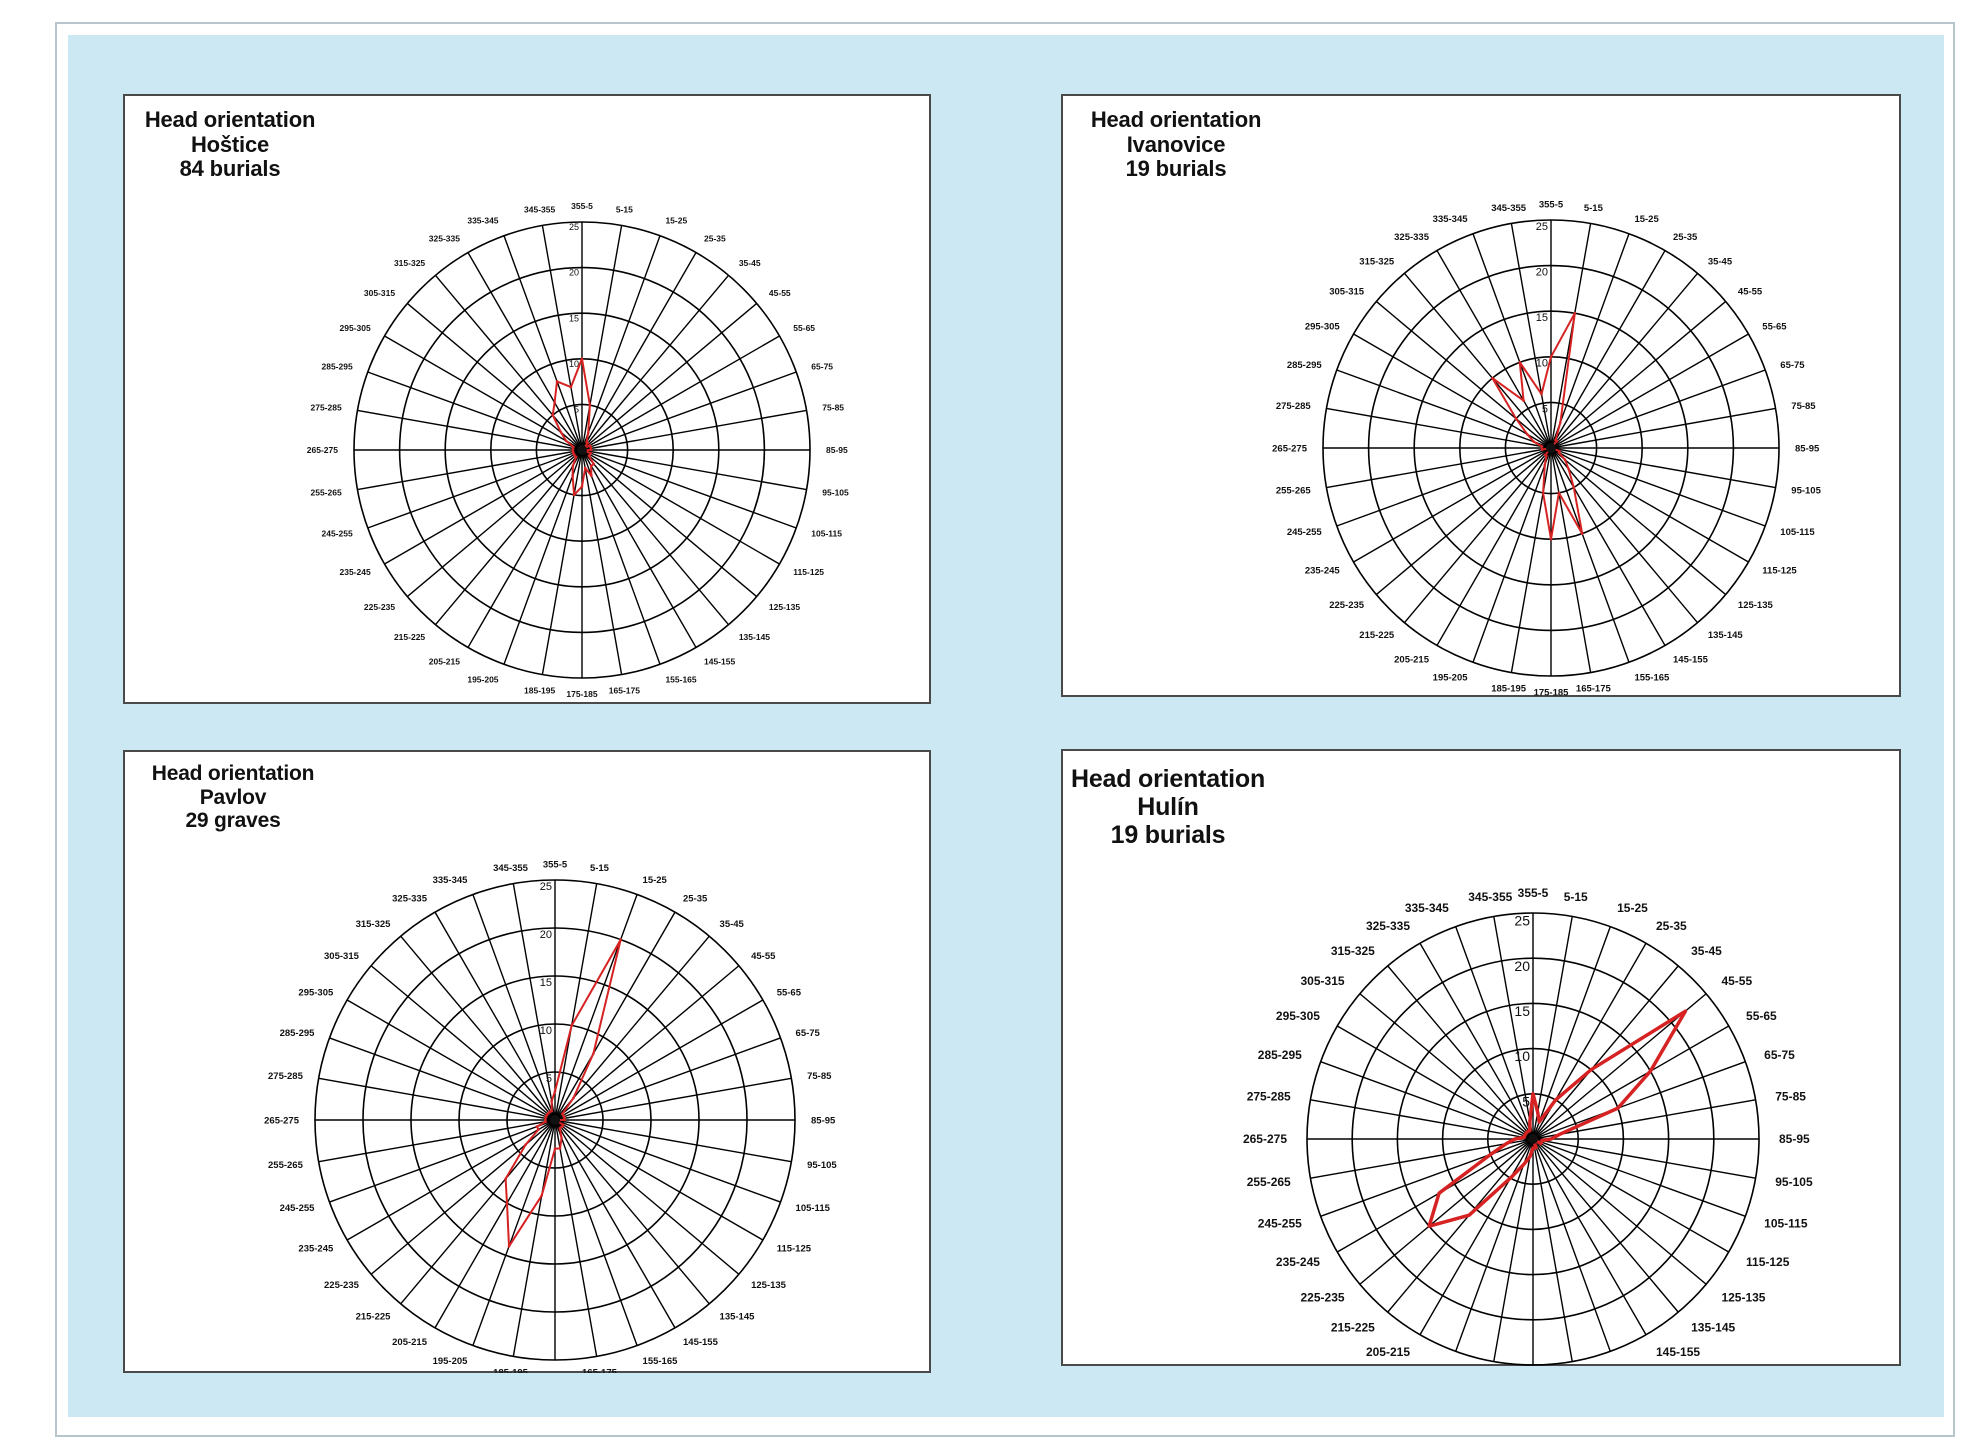 The image size is (1984, 1450). What do you see at coordinates (298, 1208) in the screenshot?
I see `category-label: 245-255` at bounding box center [298, 1208].